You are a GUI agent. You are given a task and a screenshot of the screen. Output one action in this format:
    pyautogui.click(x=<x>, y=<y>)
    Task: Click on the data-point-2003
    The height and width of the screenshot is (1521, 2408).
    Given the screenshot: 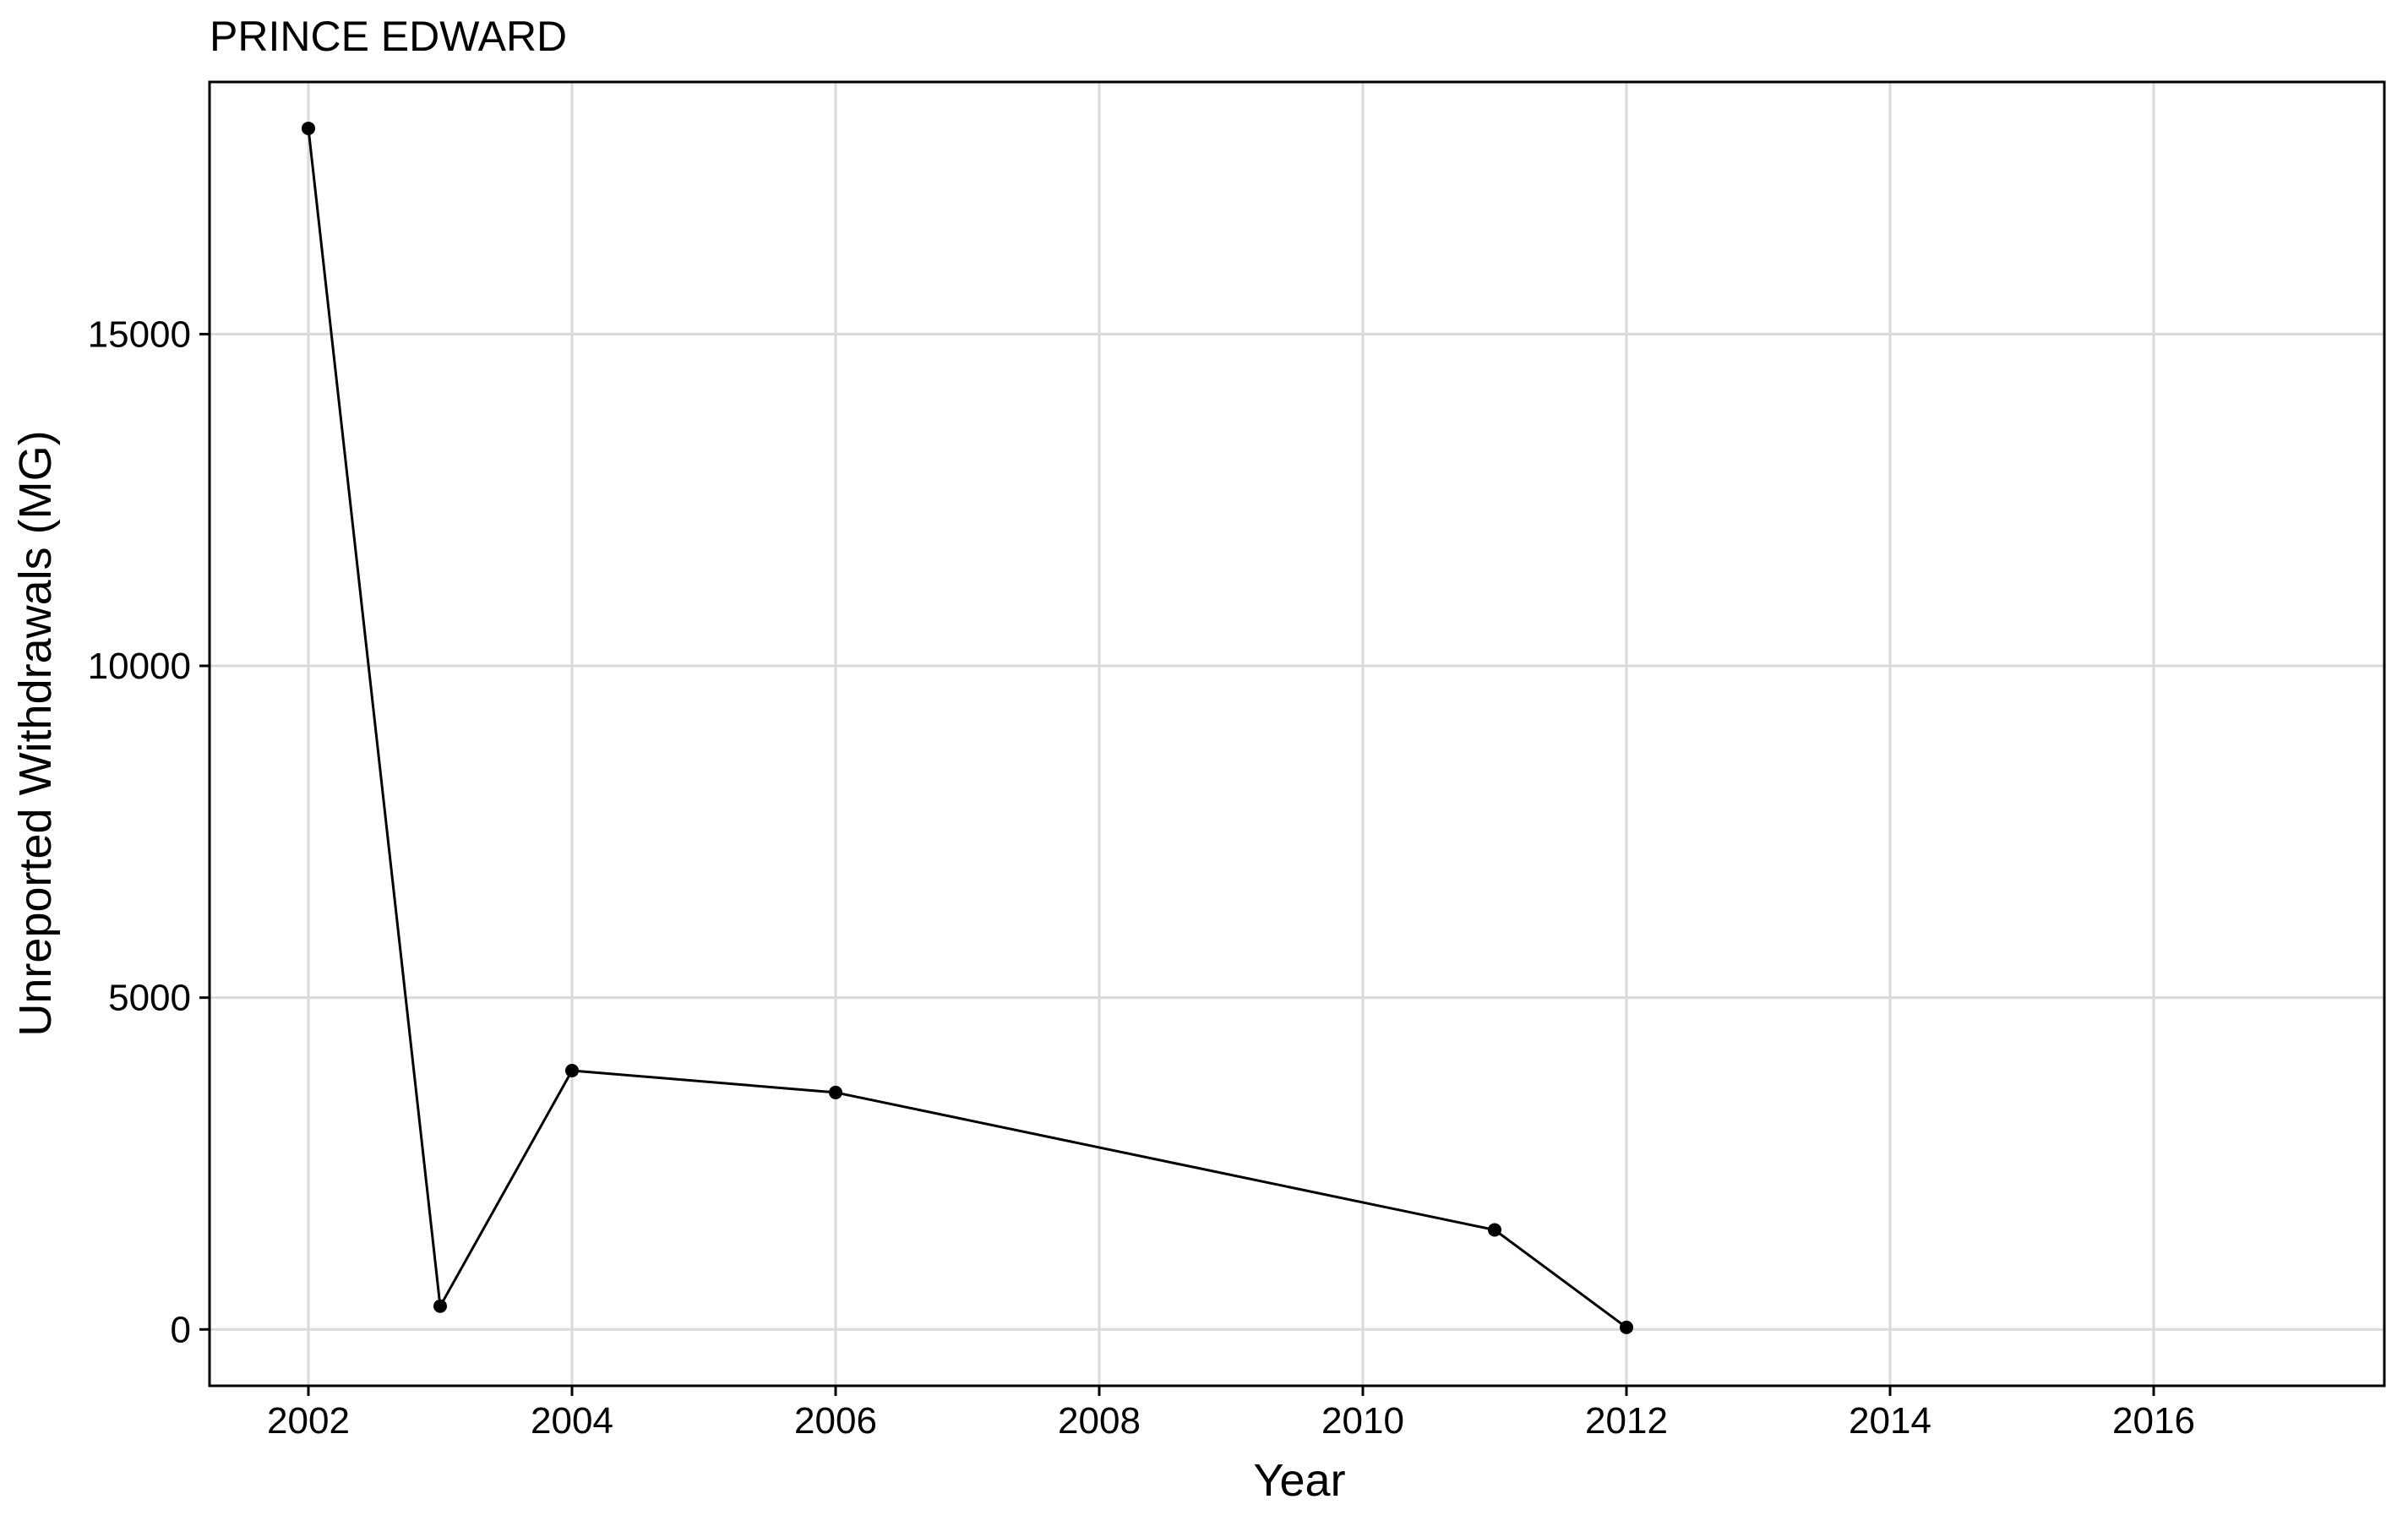 What is the action you would take?
    pyautogui.click(x=440, y=1306)
    